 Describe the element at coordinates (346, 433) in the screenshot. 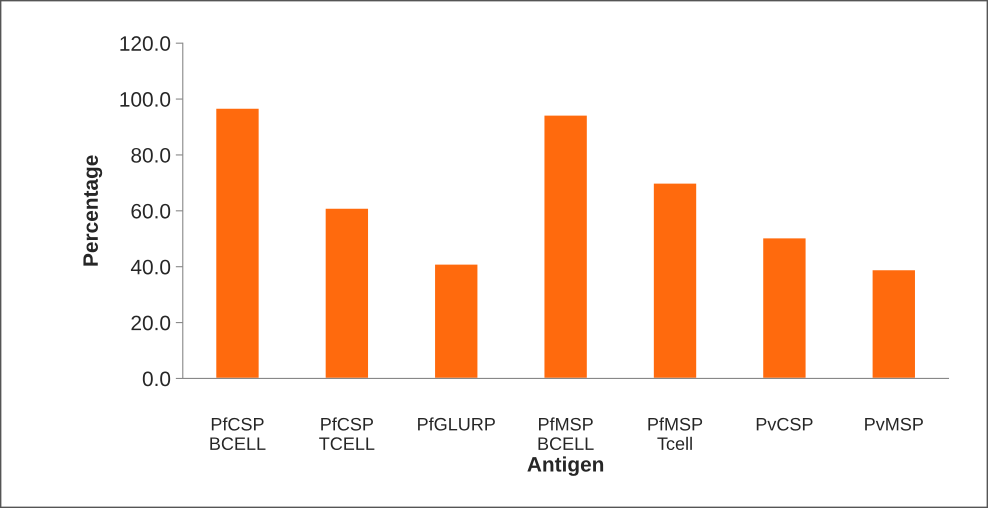

I see `x-tick-label: PfCSP TCELL` at that location.